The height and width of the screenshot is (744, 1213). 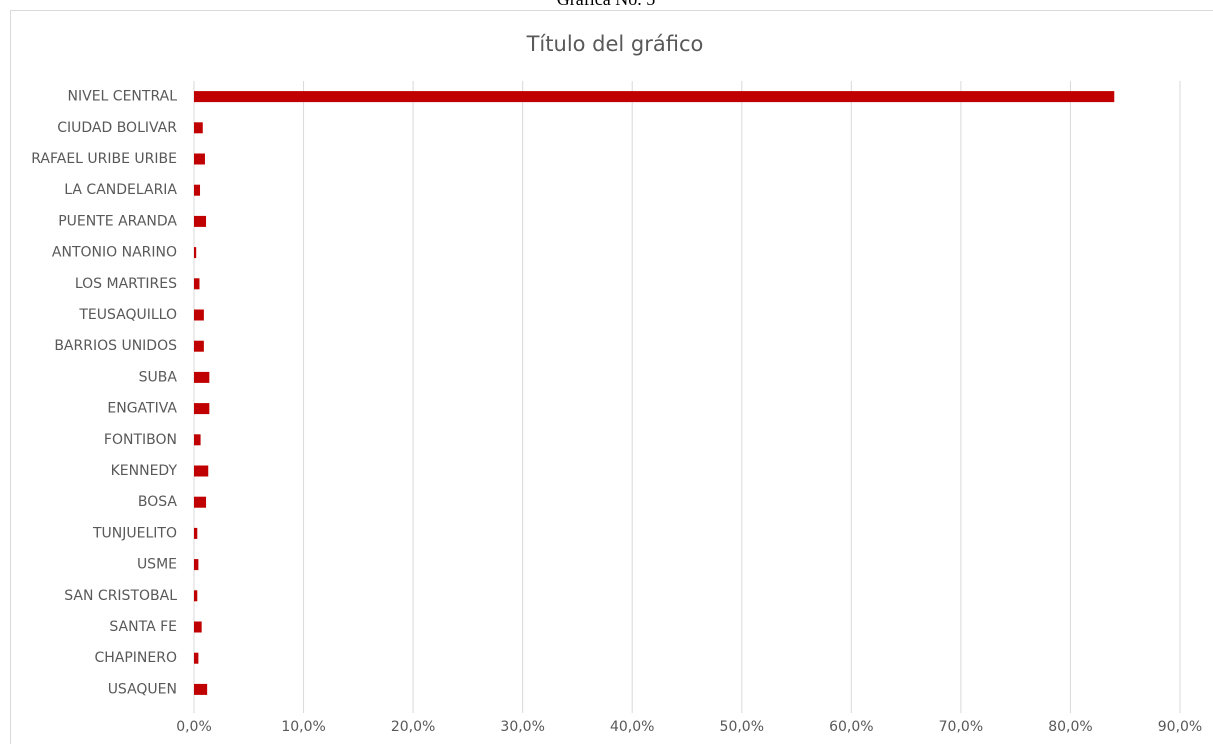 What do you see at coordinates (1180, 727) in the screenshot?
I see `x-tick-label: 90,0%` at bounding box center [1180, 727].